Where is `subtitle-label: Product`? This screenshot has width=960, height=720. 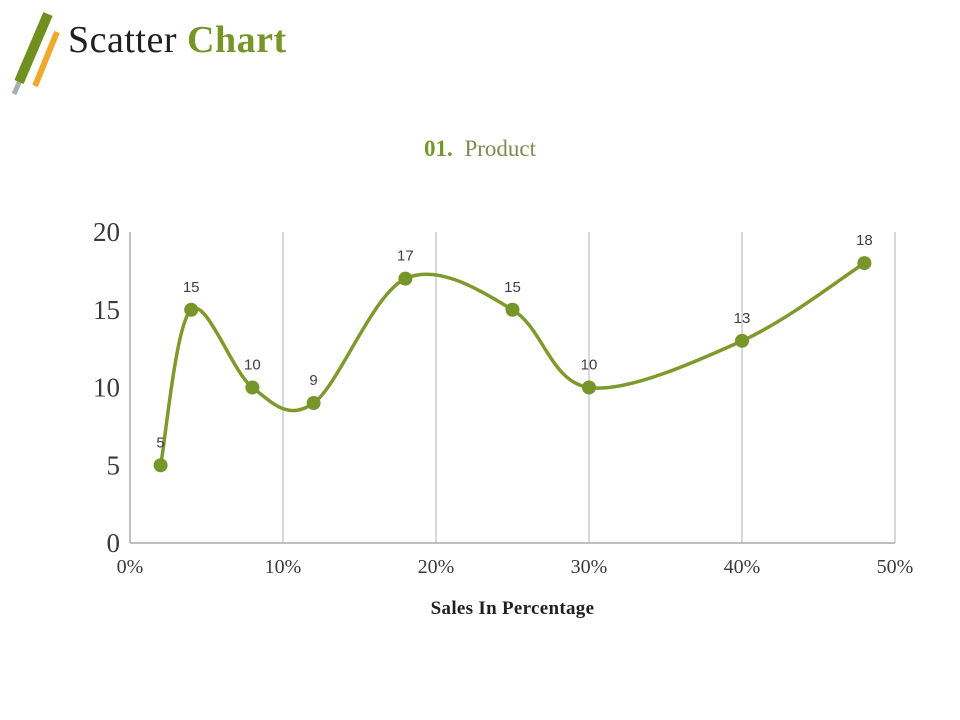
subtitle-label: Product is located at coordinates (500, 148).